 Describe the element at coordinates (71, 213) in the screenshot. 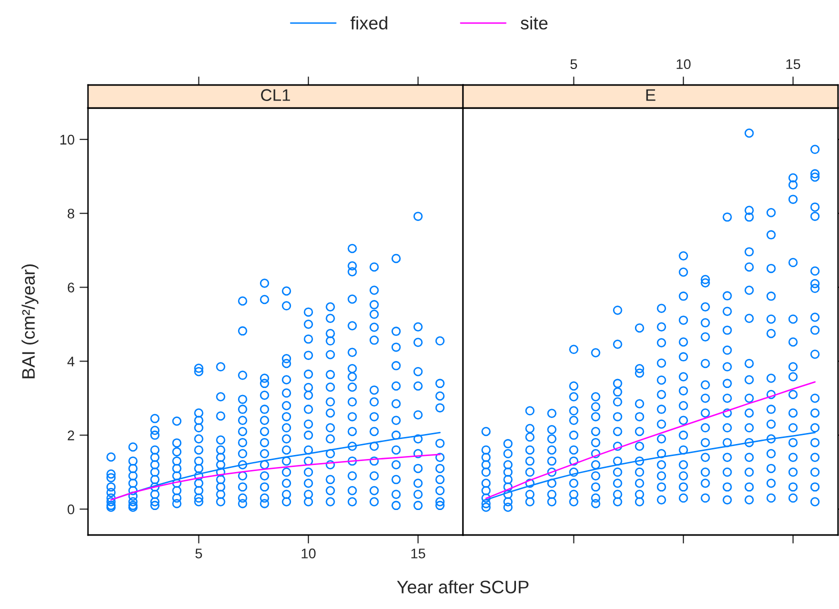

I see `y-tick-label: 8` at that location.